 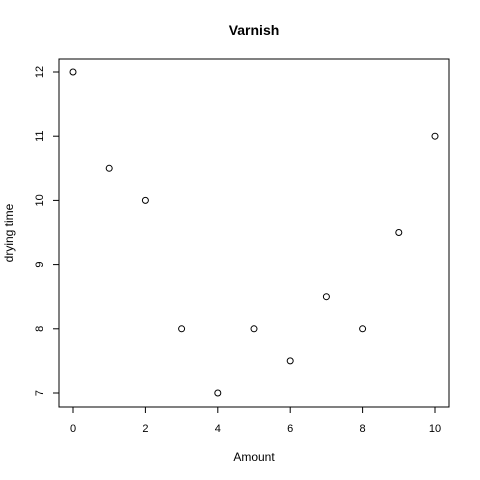 What do you see at coordinates (435, 429) in the screenshot?
I see `x-tick-label: 10` at bounding box center [435, 429].